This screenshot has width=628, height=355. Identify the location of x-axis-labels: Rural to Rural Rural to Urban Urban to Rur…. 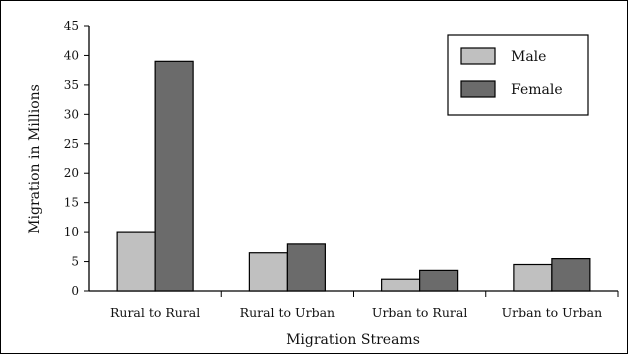
(364, 305).